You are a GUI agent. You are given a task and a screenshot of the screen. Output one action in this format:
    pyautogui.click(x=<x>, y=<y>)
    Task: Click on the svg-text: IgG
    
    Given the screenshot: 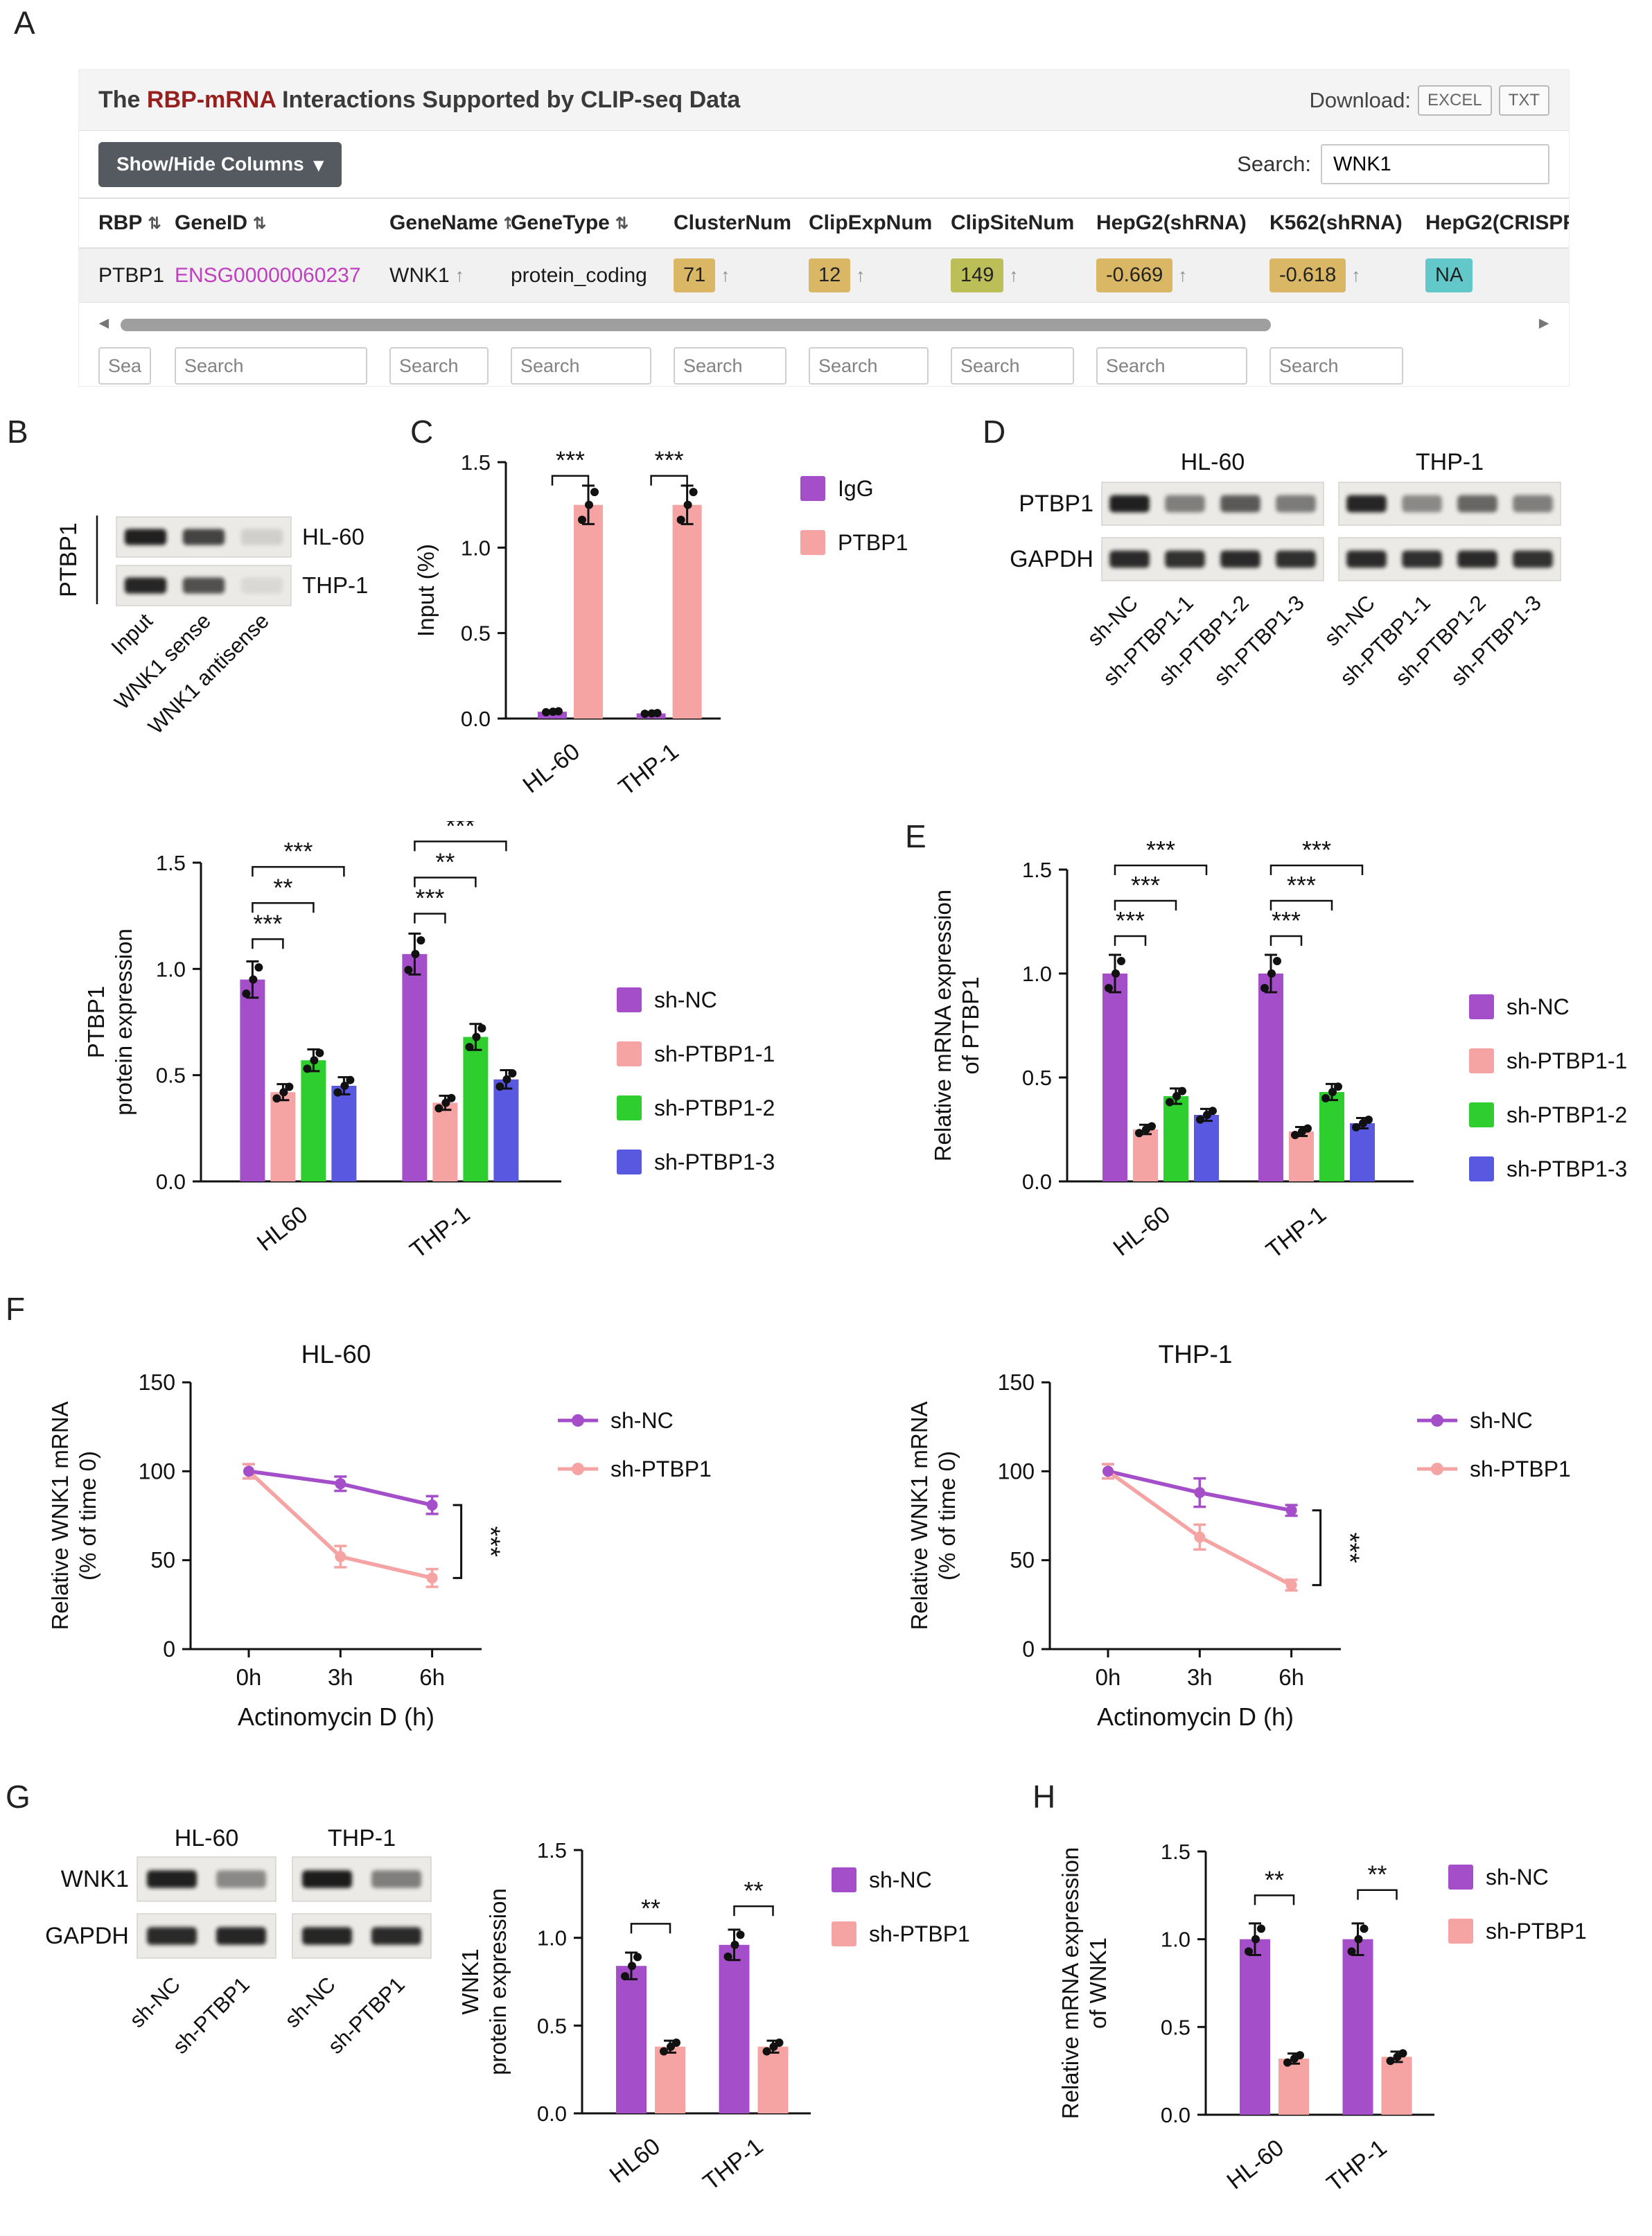 What is the action you would take?
    pyautogui.click(x=856, y=488)
    